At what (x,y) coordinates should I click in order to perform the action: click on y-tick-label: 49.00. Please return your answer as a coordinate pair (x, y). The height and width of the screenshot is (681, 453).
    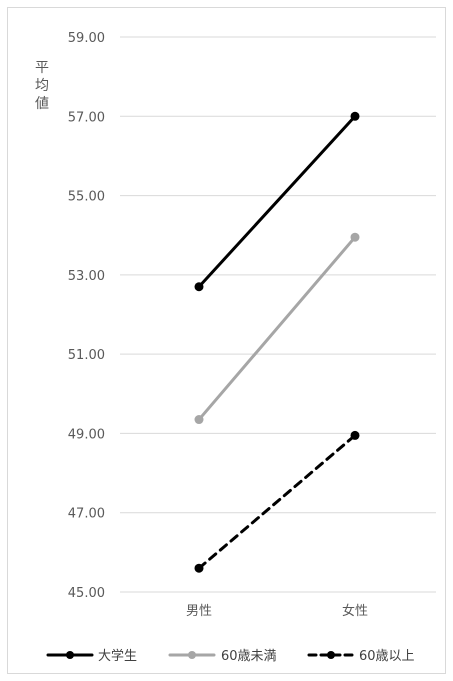
    Looking at the image, I should click on (86, 434).